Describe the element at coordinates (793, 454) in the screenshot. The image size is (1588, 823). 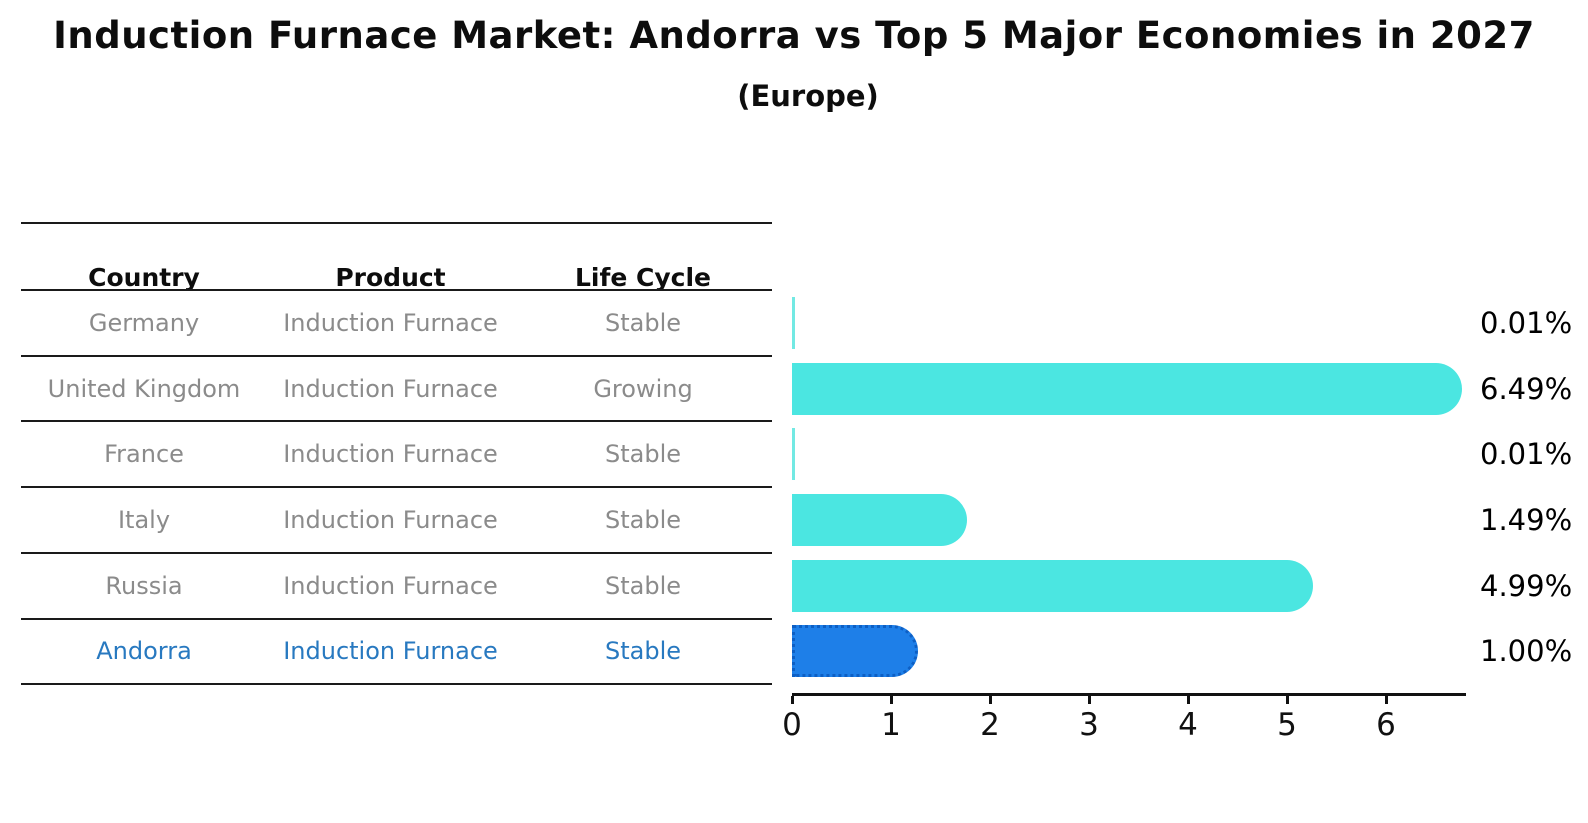
I see `bar-france` at that location.